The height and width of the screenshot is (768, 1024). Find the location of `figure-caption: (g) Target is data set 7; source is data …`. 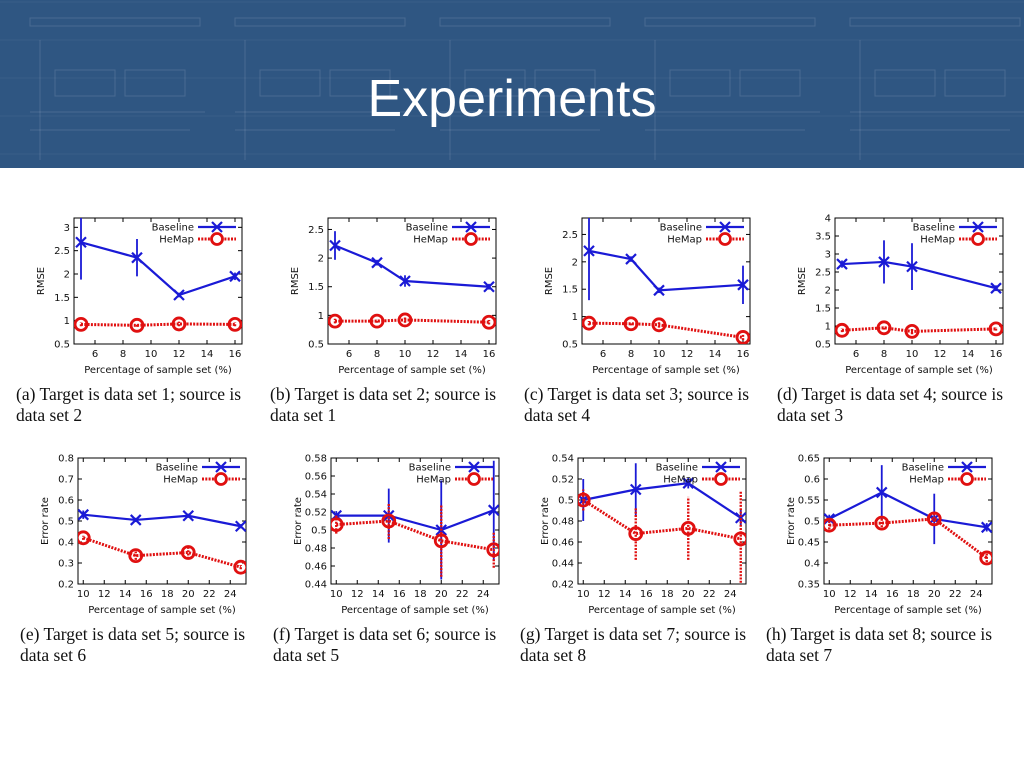

figure-caption: (g) Target is data set 7; source is data … is located at coordinates (645, 645).